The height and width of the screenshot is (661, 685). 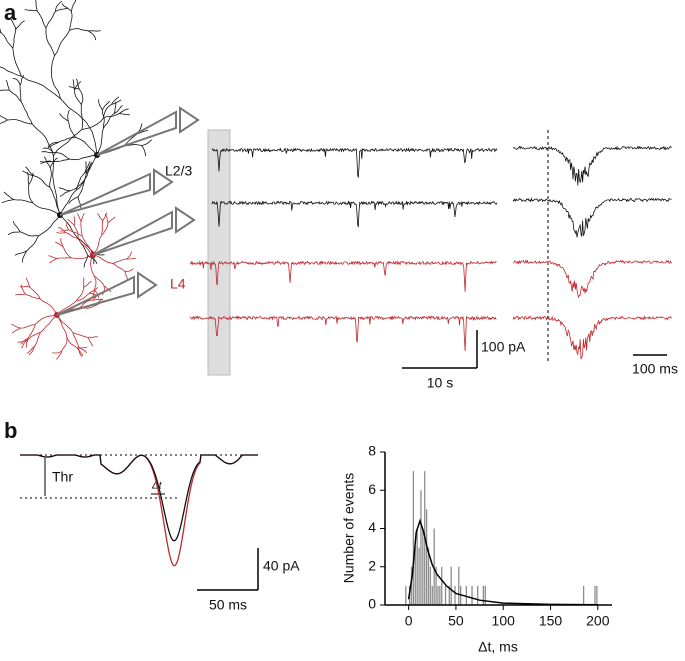 I want to click on x-tick-label: 150, so click(x=551, y=621).